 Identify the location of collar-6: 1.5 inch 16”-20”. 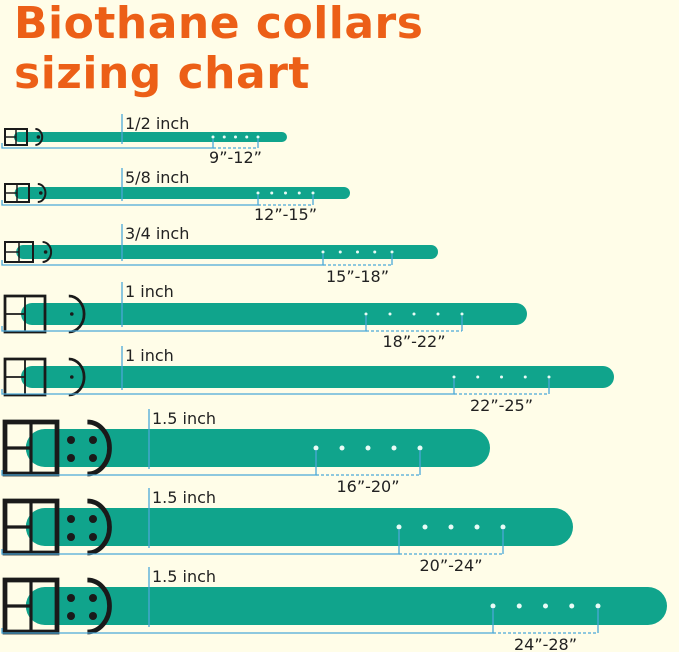
(246, 452).